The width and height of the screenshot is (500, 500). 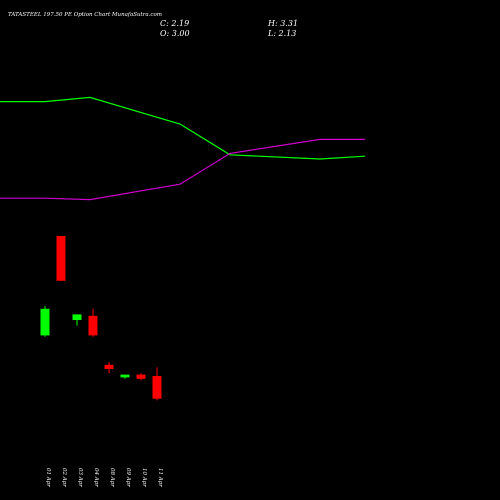 I want to click on low-value: L: 2.13, so click(x=282, y=33).